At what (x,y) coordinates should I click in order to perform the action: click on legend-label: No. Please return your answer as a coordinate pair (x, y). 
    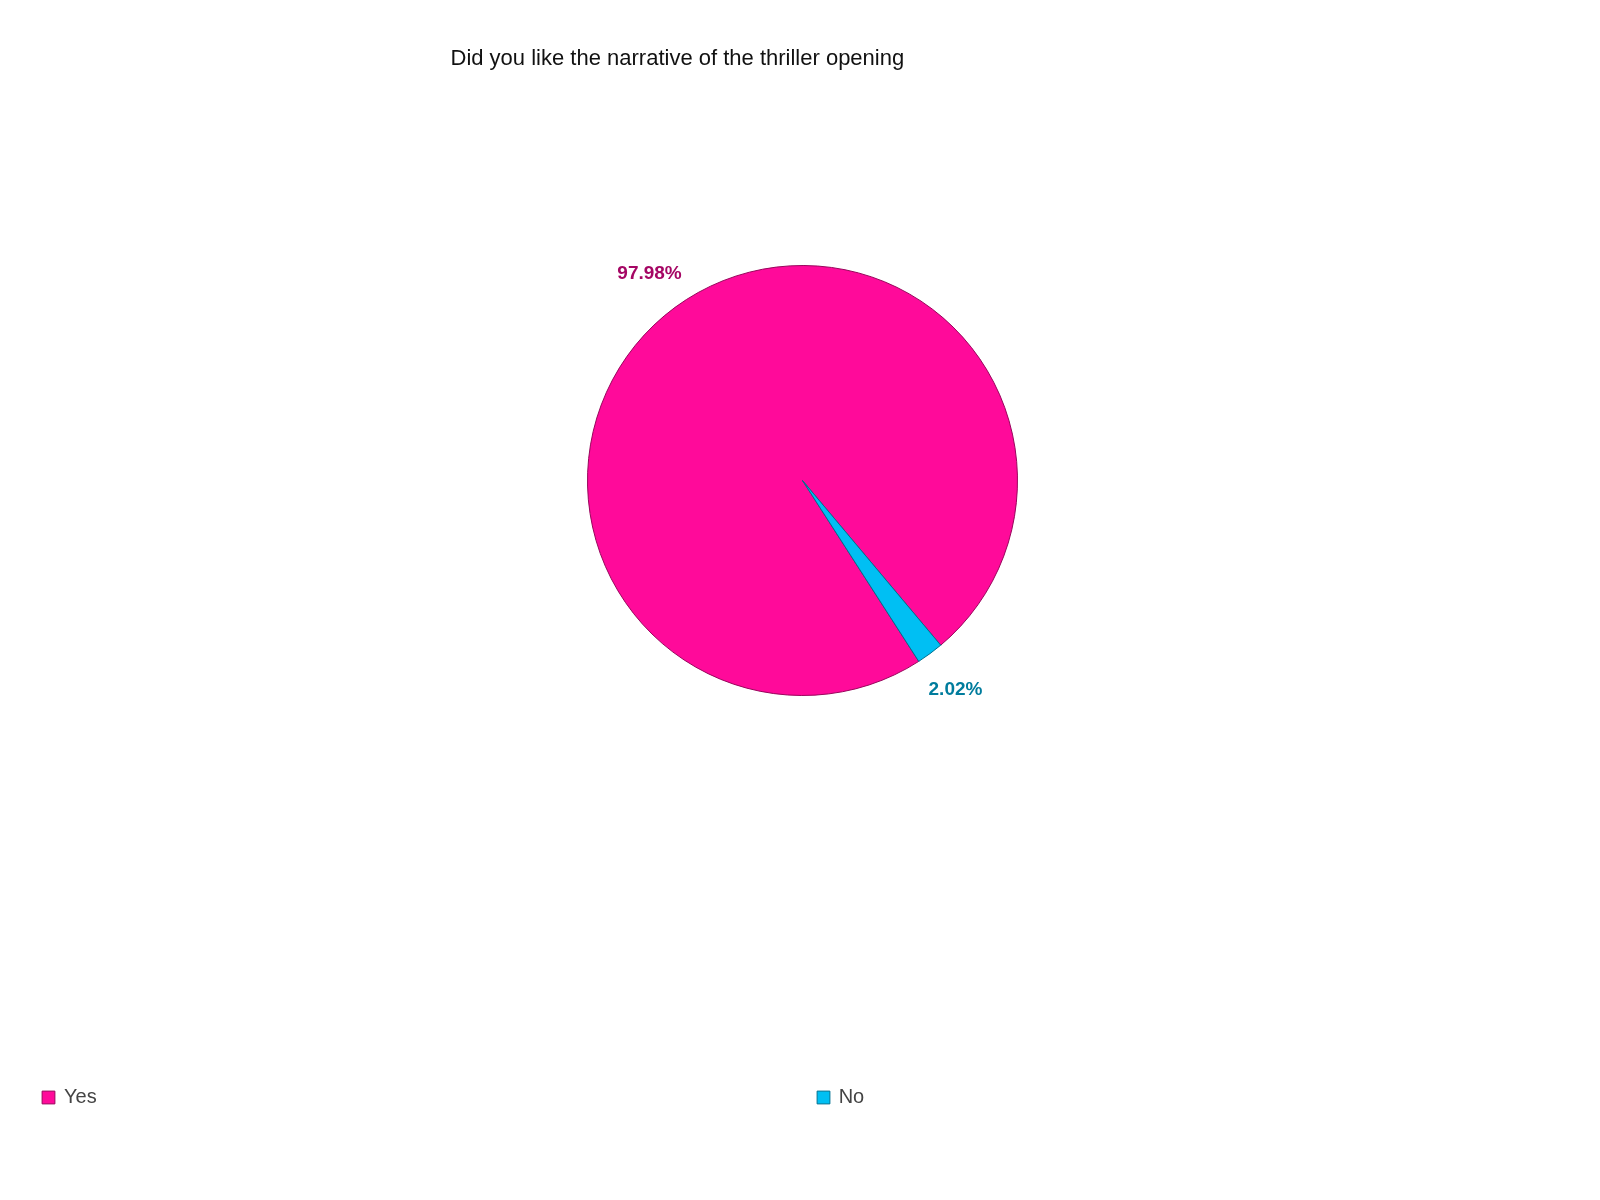
    Looking at the image, I should click on (851, 1096).